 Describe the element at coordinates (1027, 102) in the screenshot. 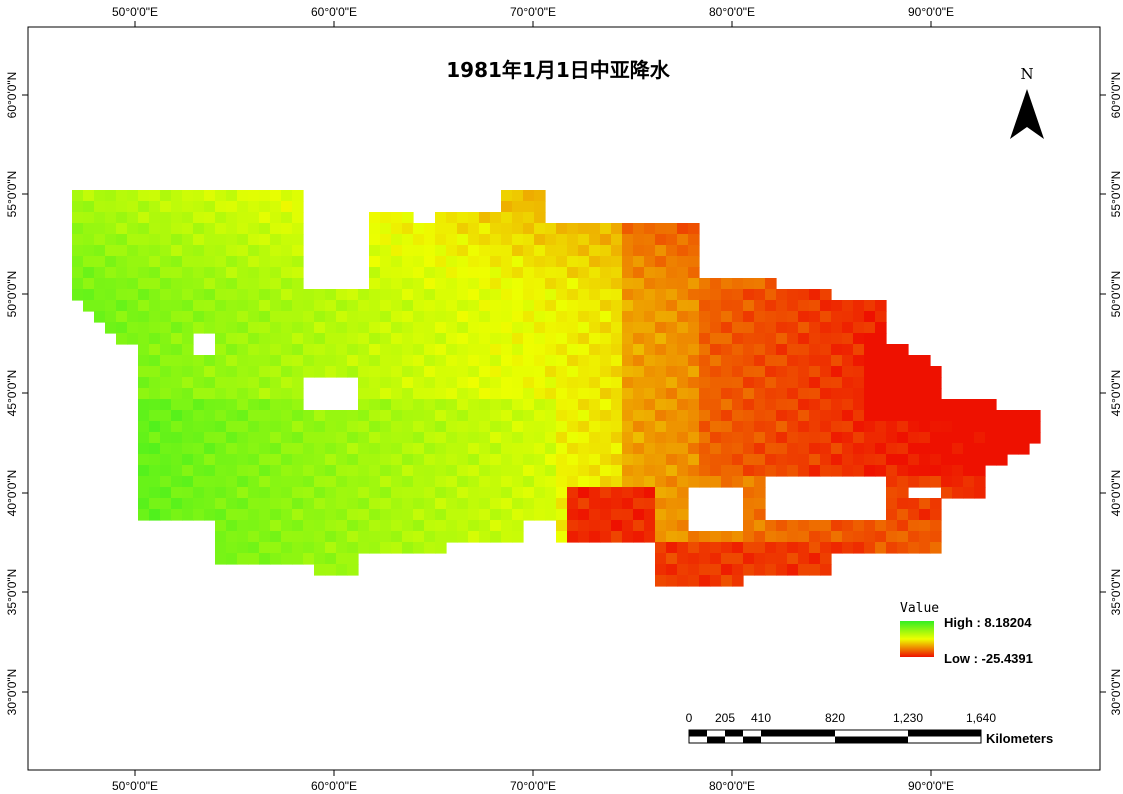

I see `north-arrow: N` at that location.